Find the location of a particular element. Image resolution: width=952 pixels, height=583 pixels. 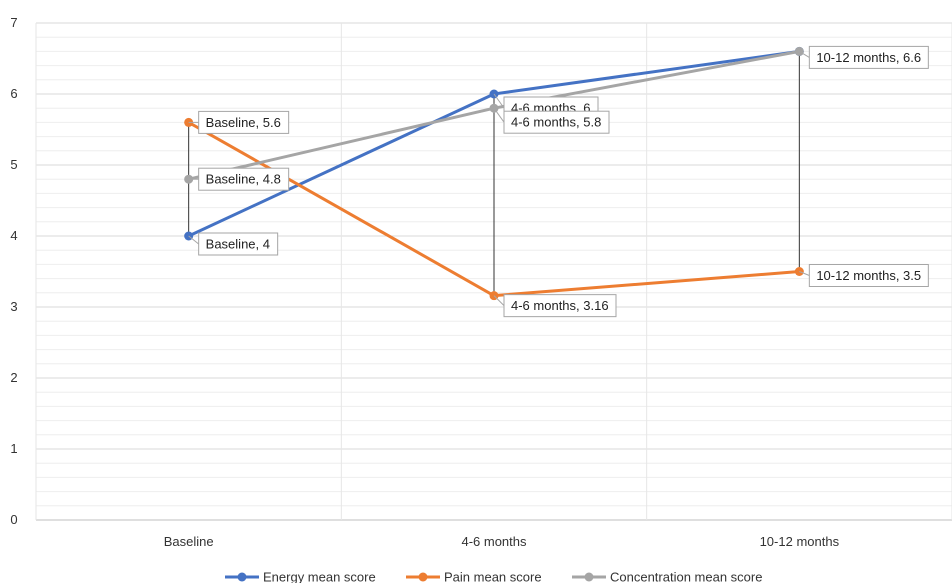

legend-label: Pain mean score is located at coordinates (493, 576).